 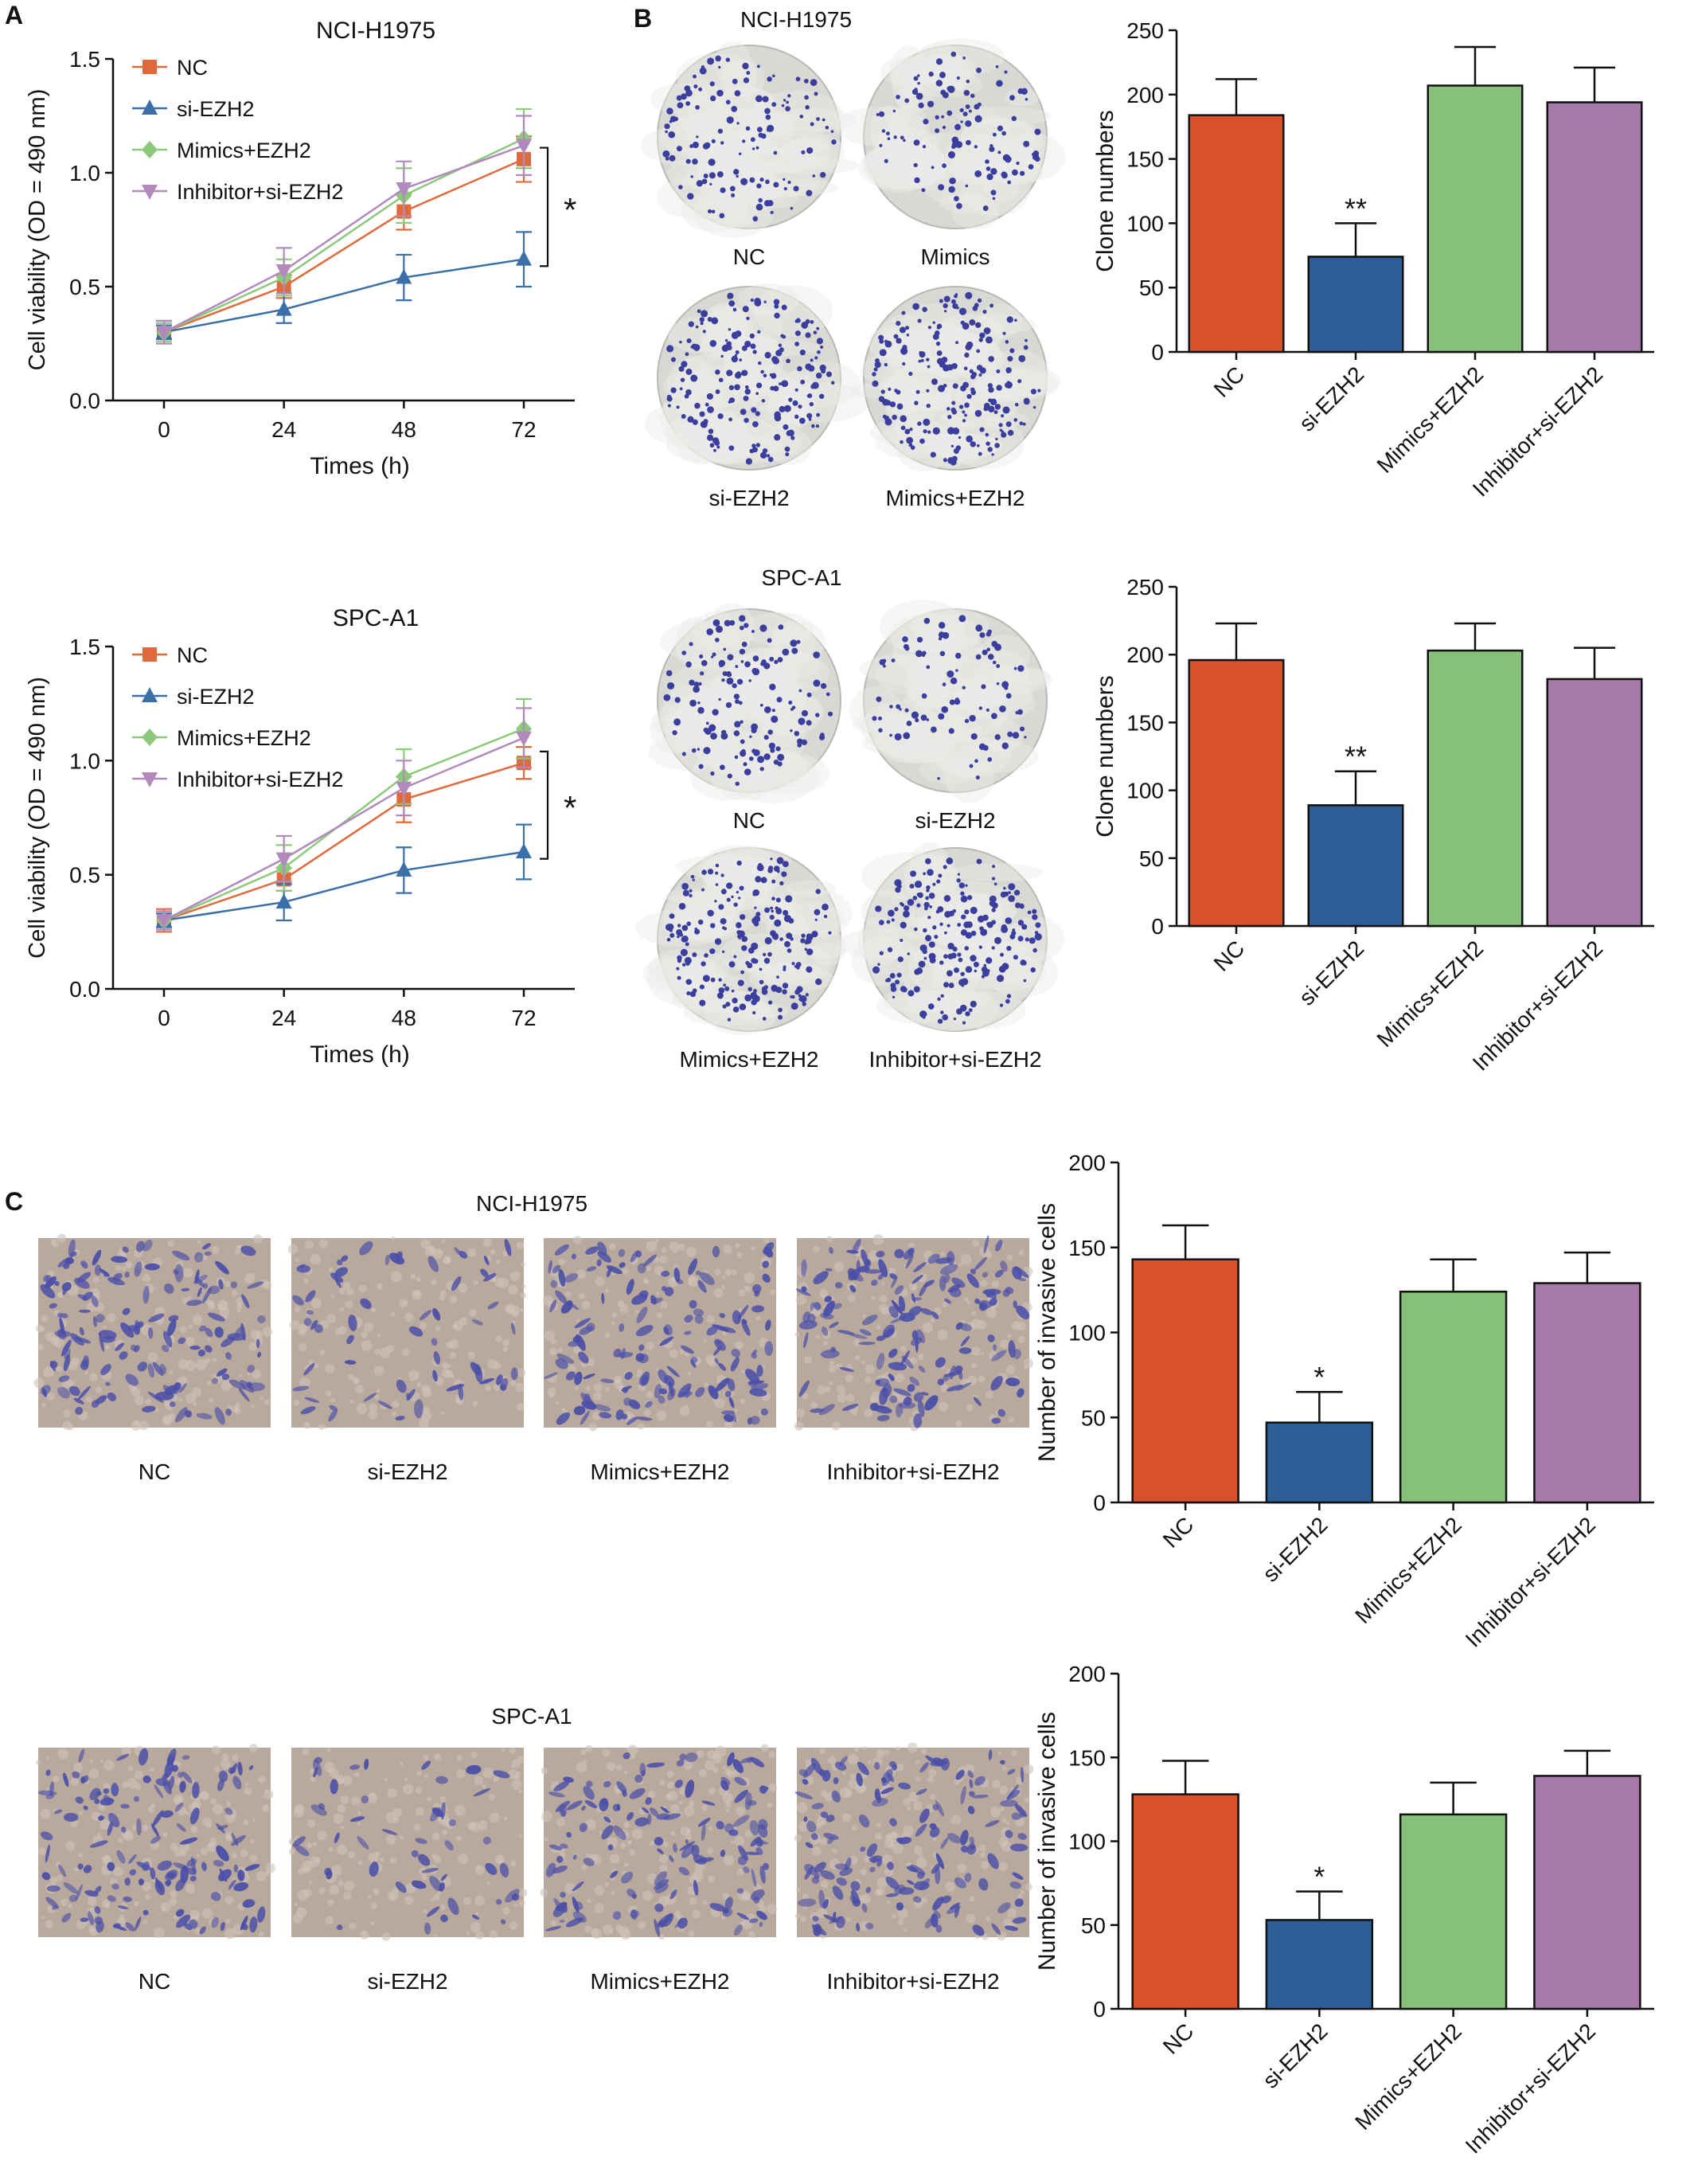 What do you see at coordinates (37, 230) in the screenshot?
I see `y-axis-label: Cell viability (OD = 490 nm)` at bounding box center [37, 230].